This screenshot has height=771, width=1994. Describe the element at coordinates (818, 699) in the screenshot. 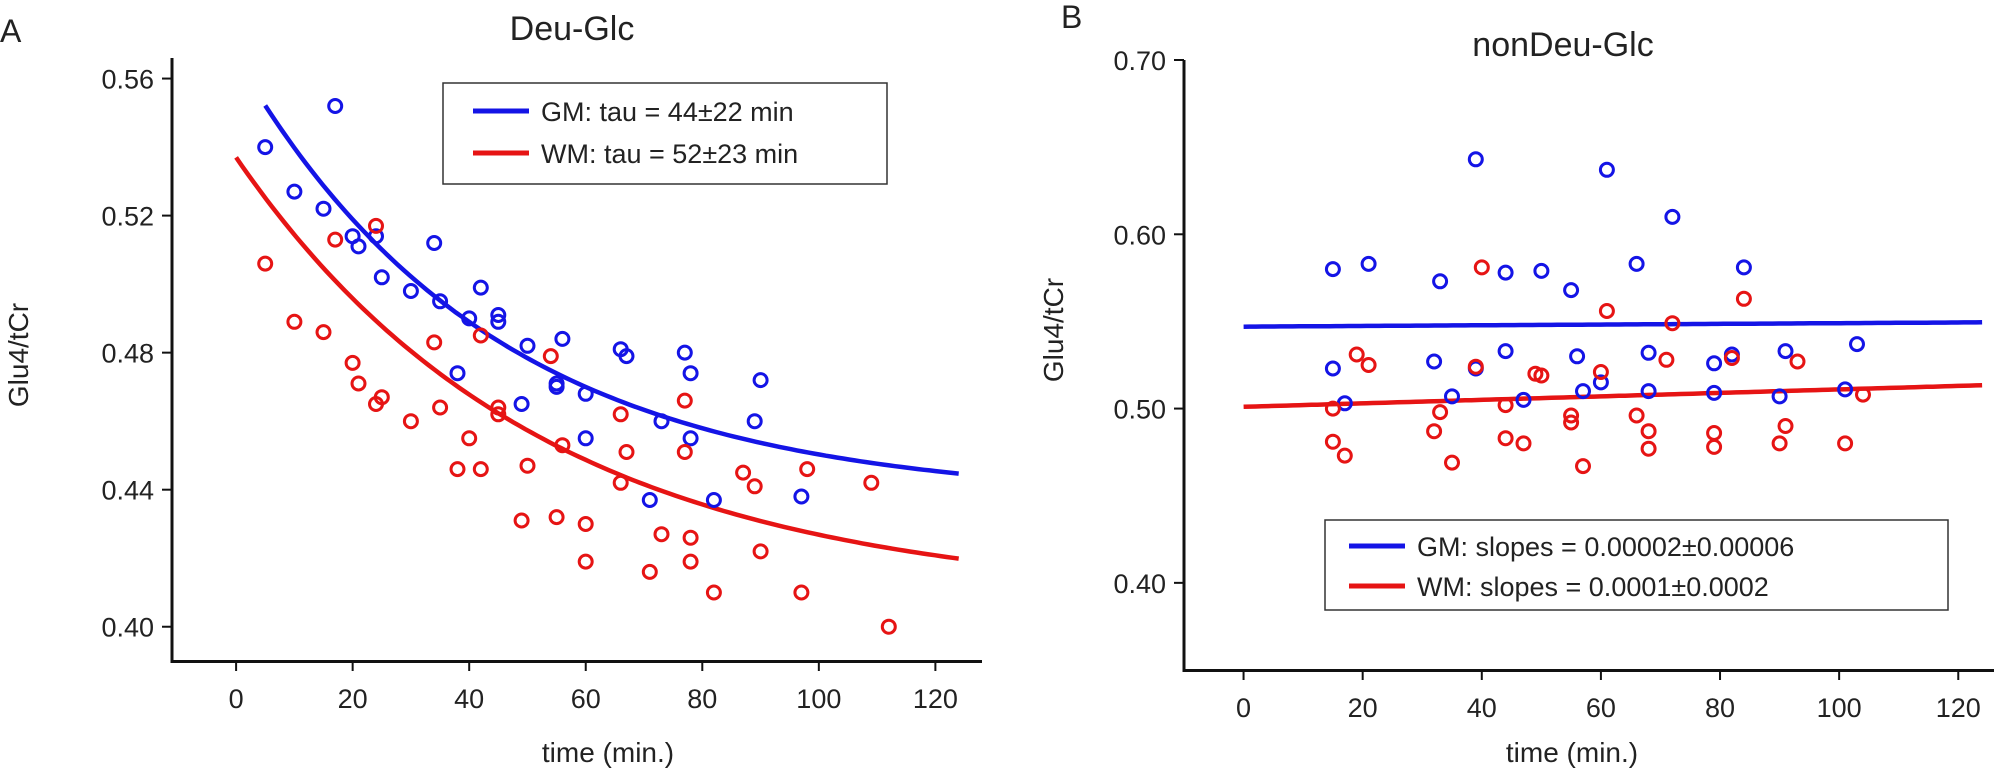

I see `x-tick-label: 100` at that location.